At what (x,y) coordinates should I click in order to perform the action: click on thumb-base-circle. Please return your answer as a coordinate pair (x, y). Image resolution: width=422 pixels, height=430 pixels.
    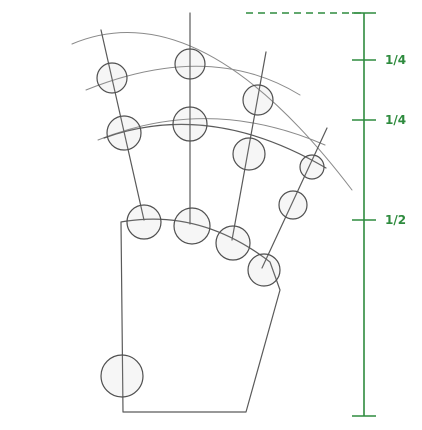
    Looking at the image, I should click on (122, 376).